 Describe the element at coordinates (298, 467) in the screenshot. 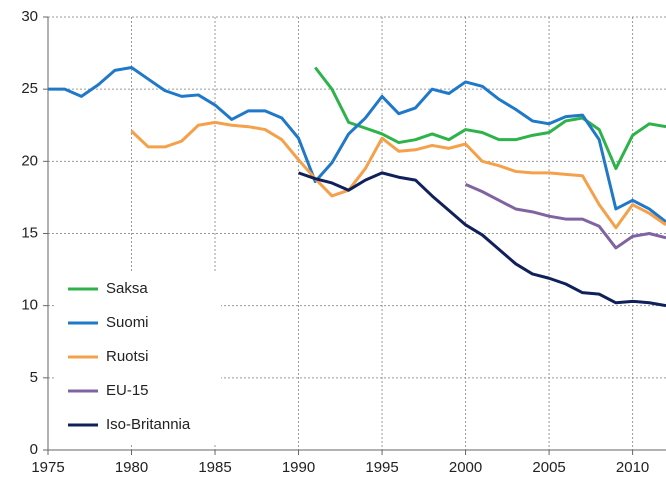

I see `x-tick-label: 1990` at that location.